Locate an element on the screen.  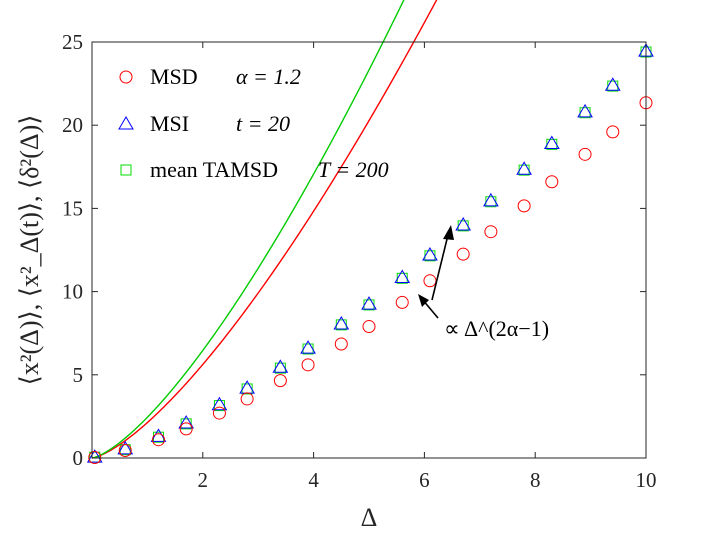
y-axis-label: ⟨x²(Δ)⟩, ⟨x²_Δ(t)⟩, ⟨δ²(Δ)⟩ is located at coordinates (29, 250).